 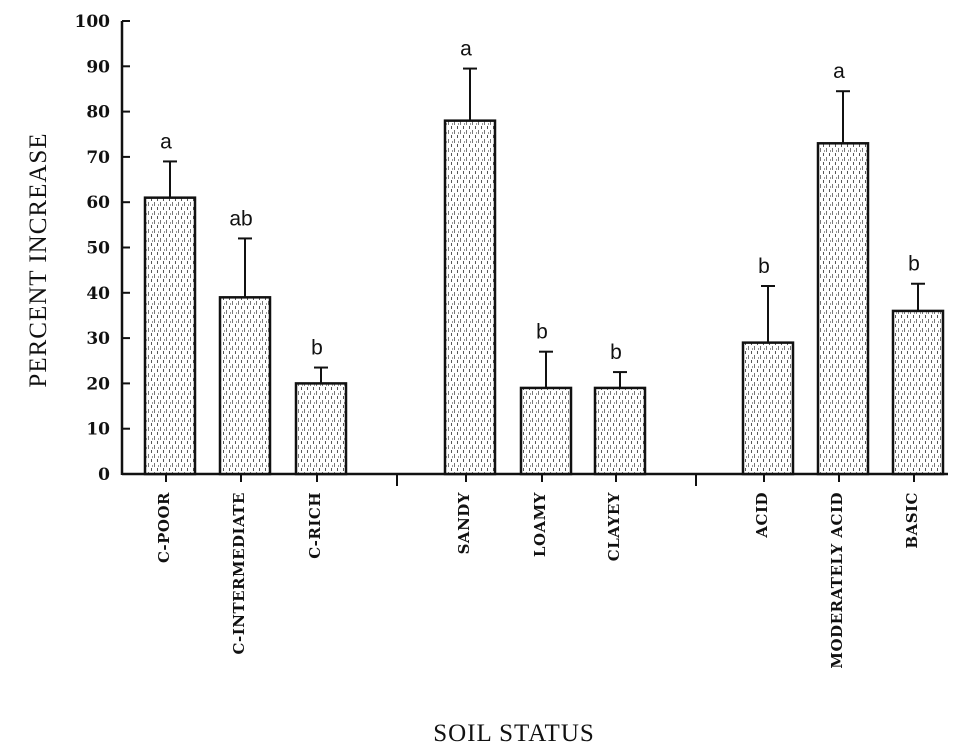 What do you see at coordinates (614, 526) in the screenshot?
I see `x-tick-label: CLAYEY` at bounding box center [614, 526].